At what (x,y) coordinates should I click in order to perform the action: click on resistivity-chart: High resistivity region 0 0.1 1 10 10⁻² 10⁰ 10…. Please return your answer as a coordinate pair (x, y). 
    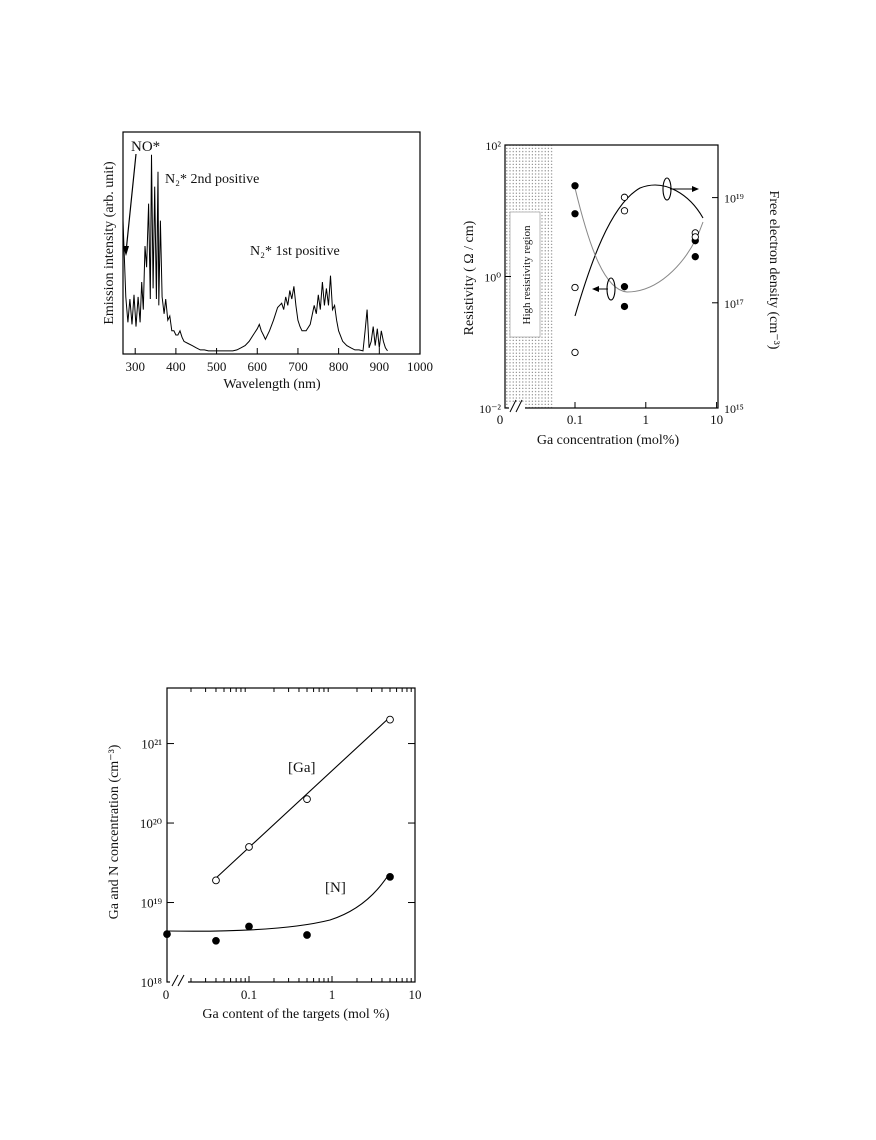
    Looking at the image, I should click on (621, 293).